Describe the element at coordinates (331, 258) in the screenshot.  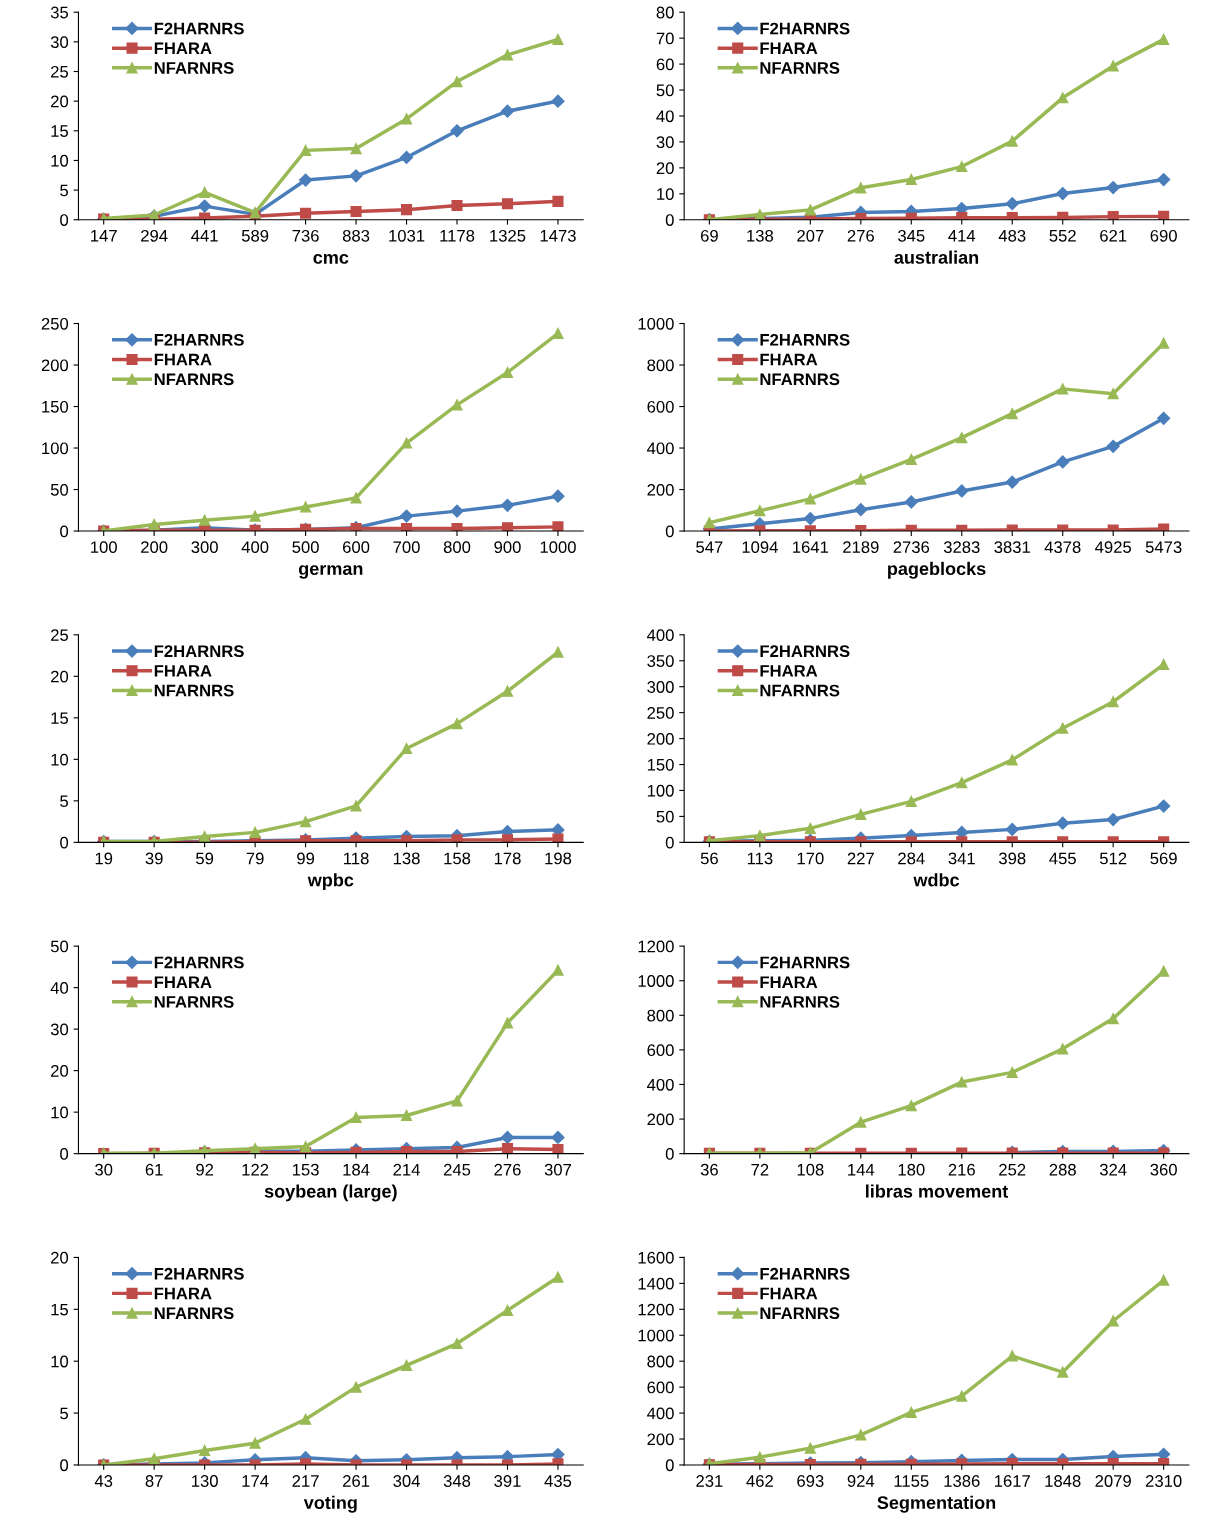
I see `x-axis-title: cmc` at that location.